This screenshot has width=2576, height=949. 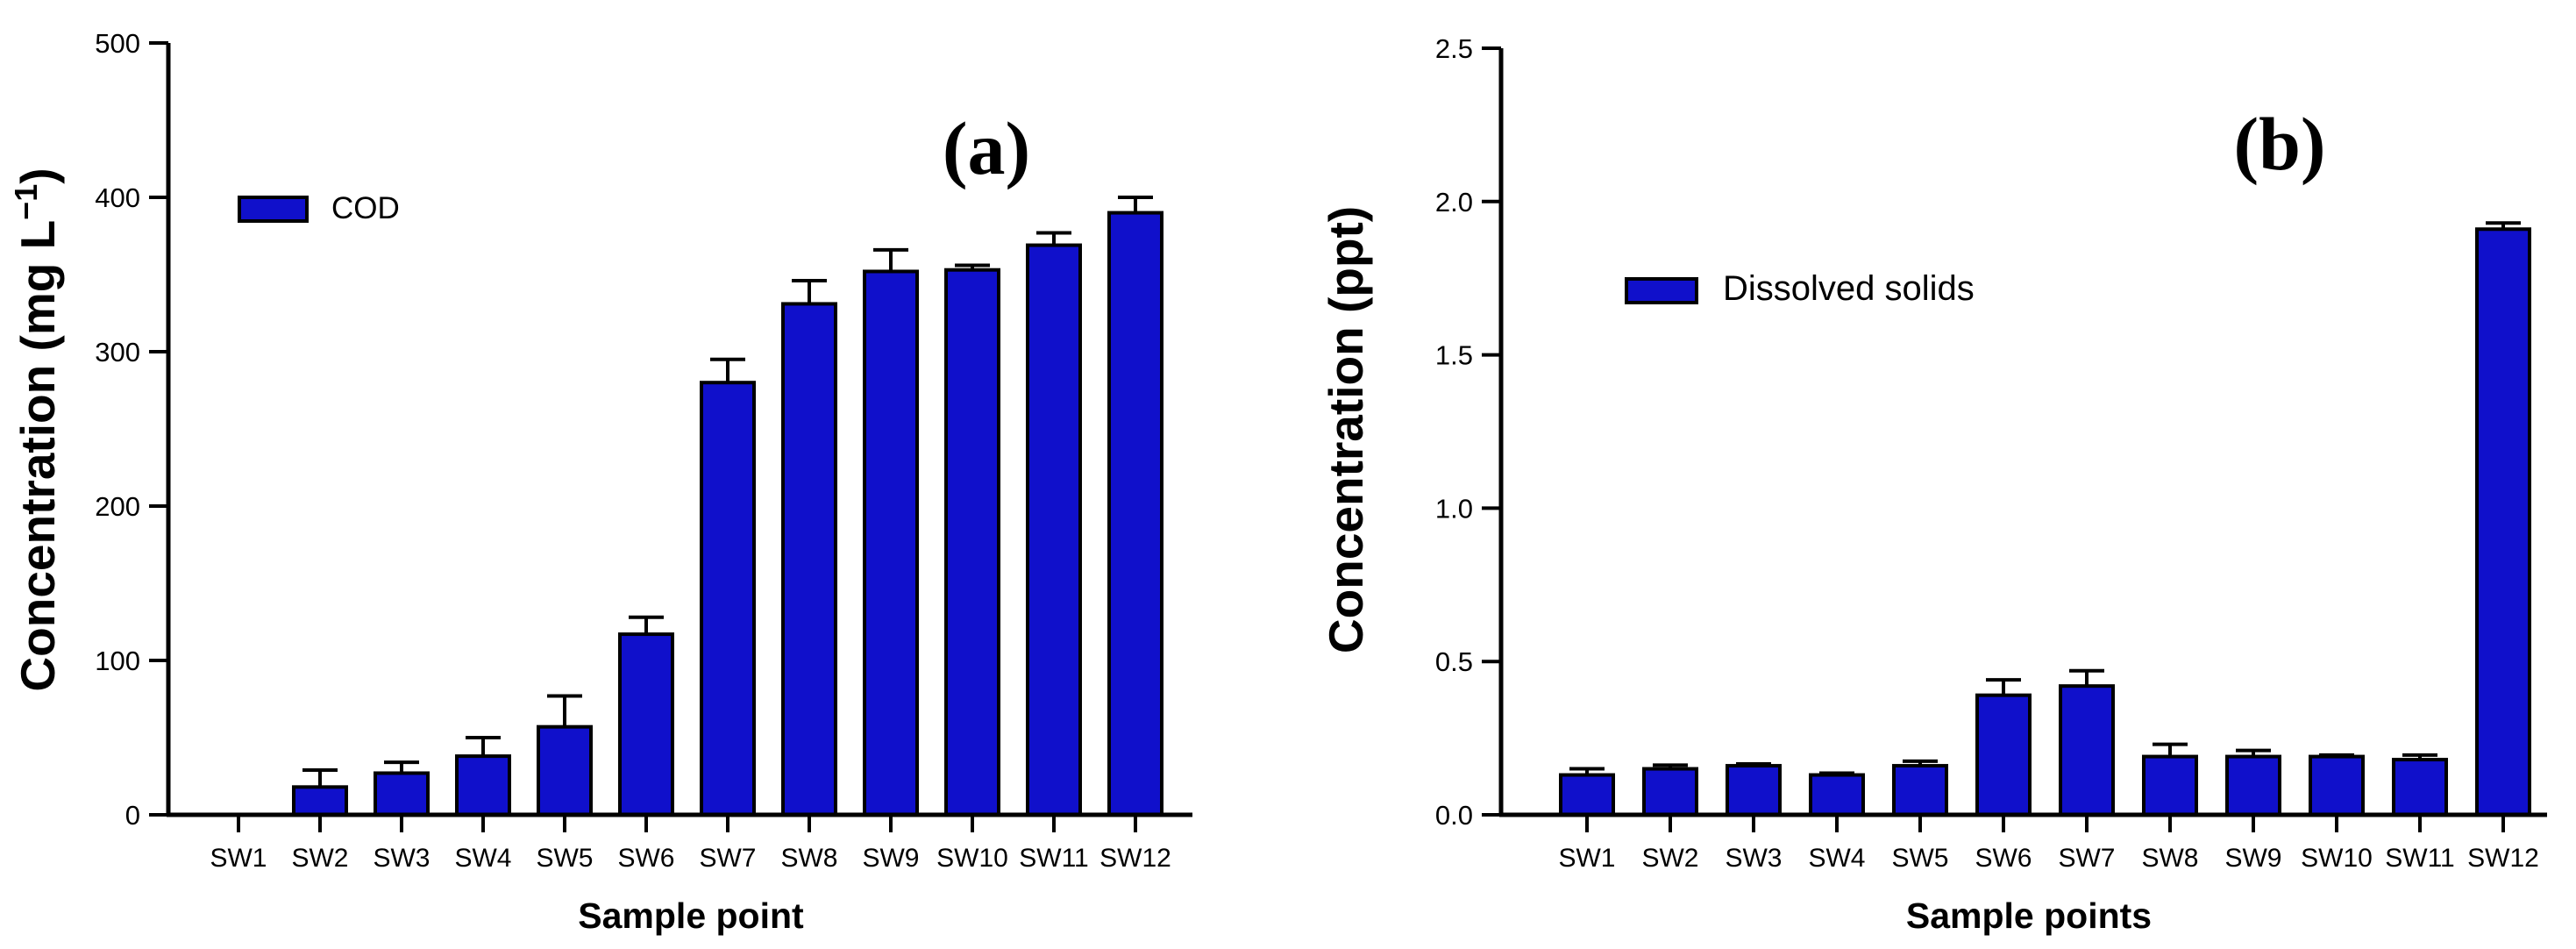 I want to click on legend-label: COD, so click(x=365, y=208).